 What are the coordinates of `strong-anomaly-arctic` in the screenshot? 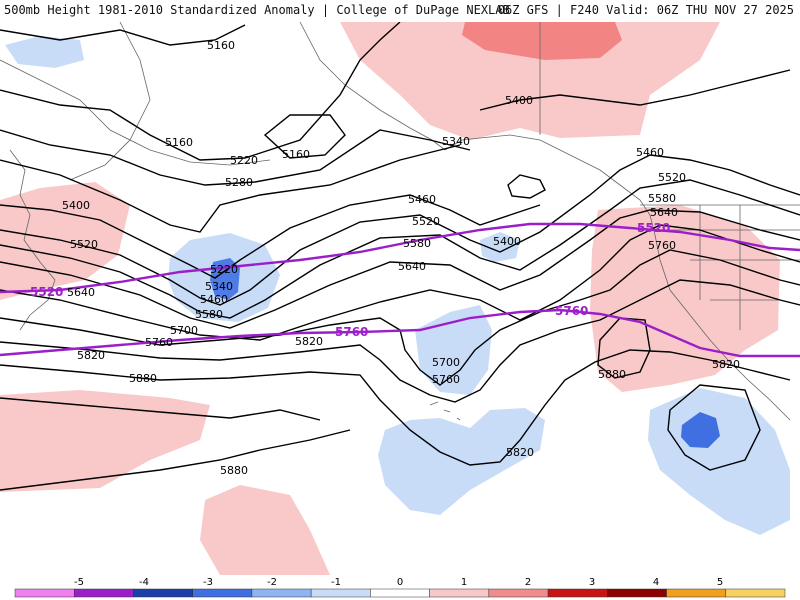 It's located at (542, 41).